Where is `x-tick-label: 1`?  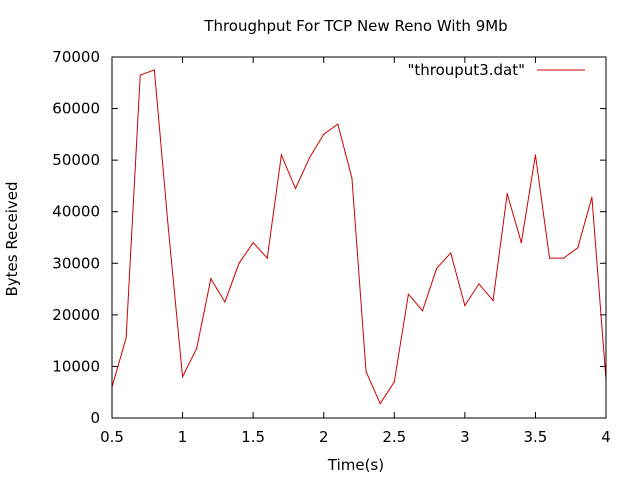
x-tick-label: 1 is located at coordinates (183, 437).